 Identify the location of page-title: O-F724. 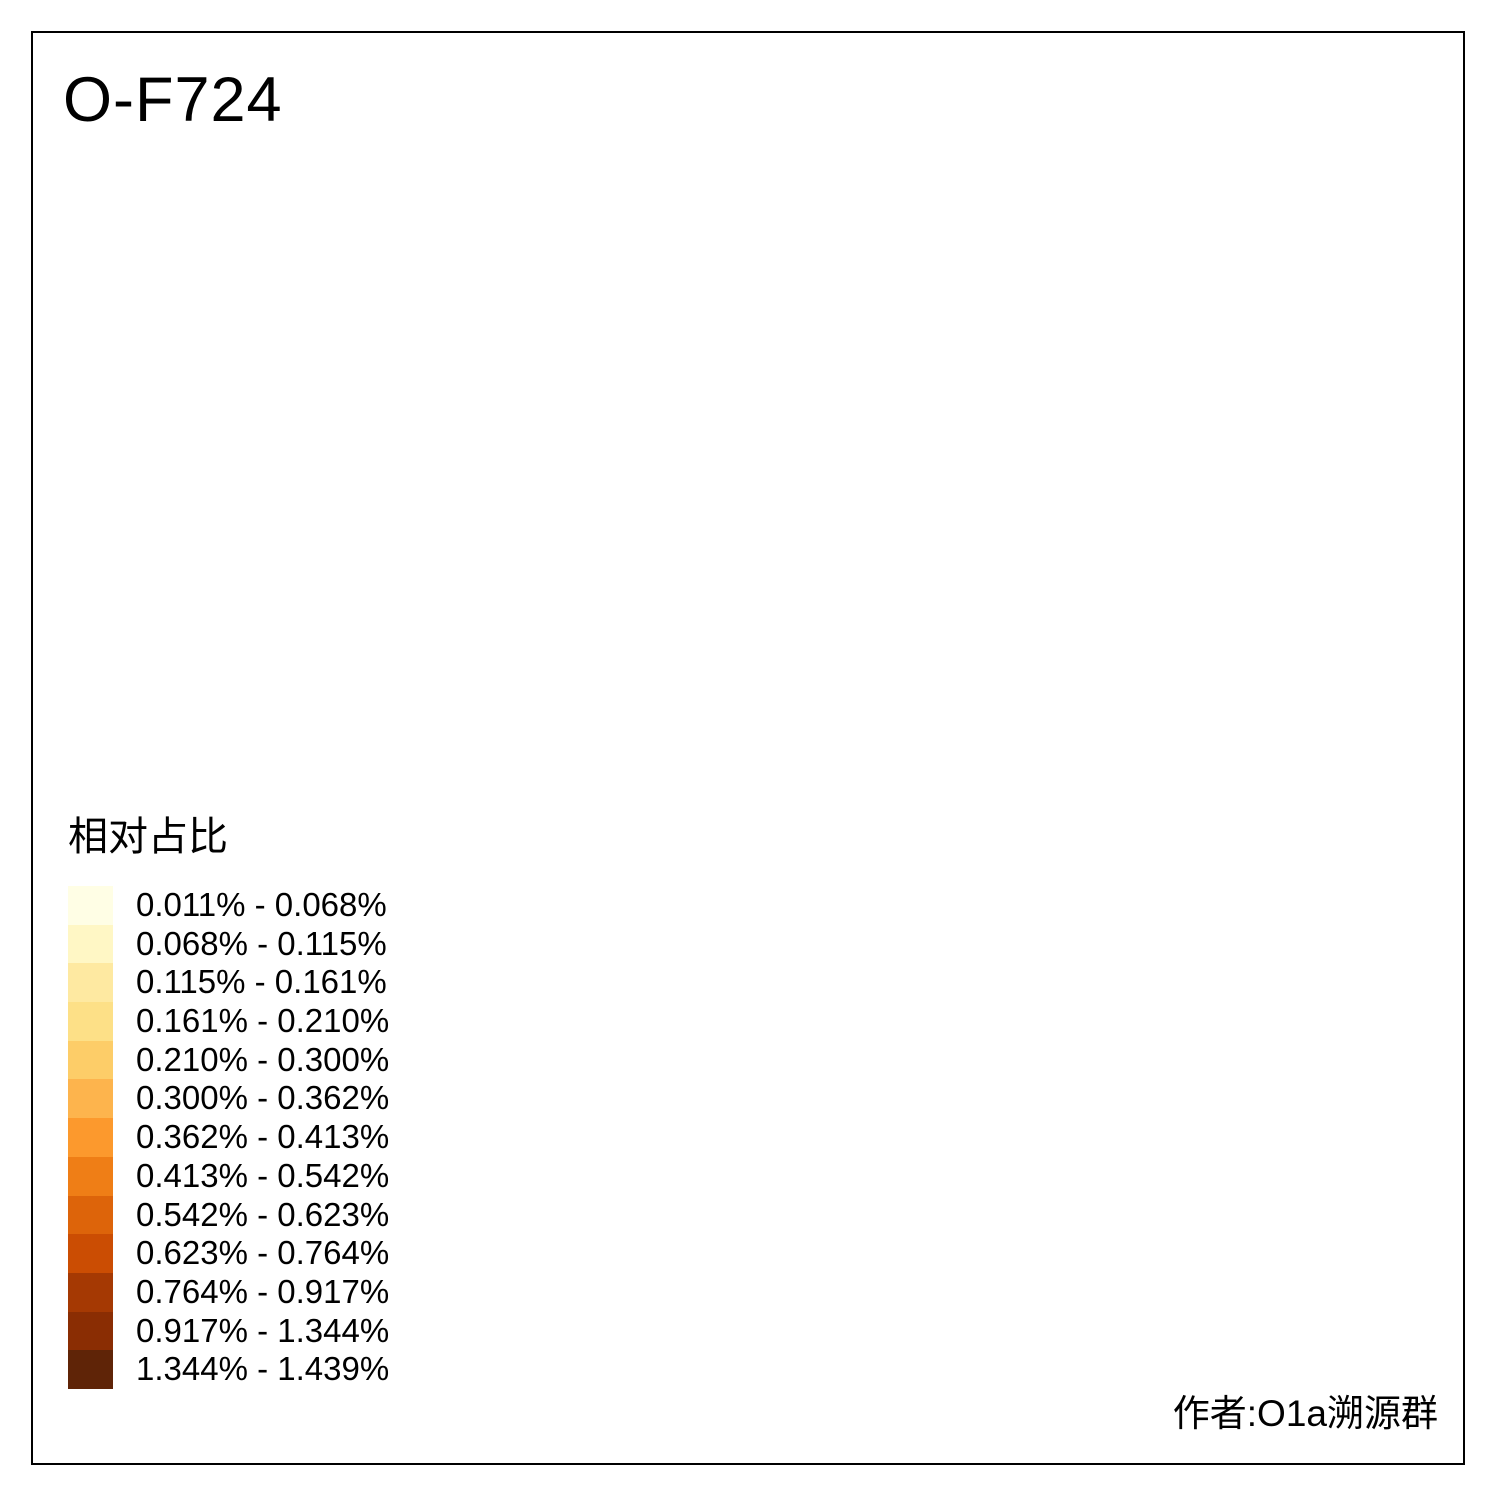
(173, 100).